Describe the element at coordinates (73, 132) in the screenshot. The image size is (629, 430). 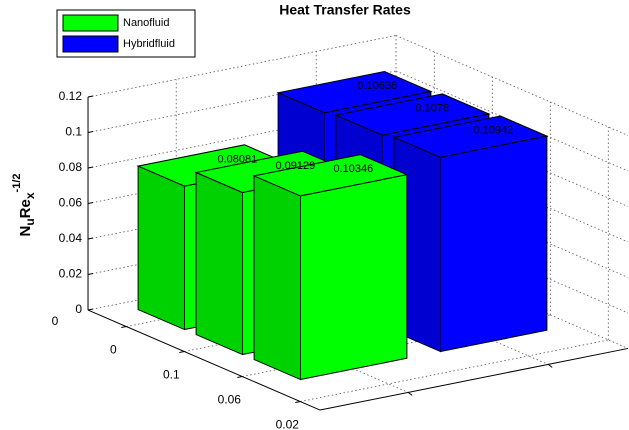
I see `z-tick-label: 0.1` at that location.